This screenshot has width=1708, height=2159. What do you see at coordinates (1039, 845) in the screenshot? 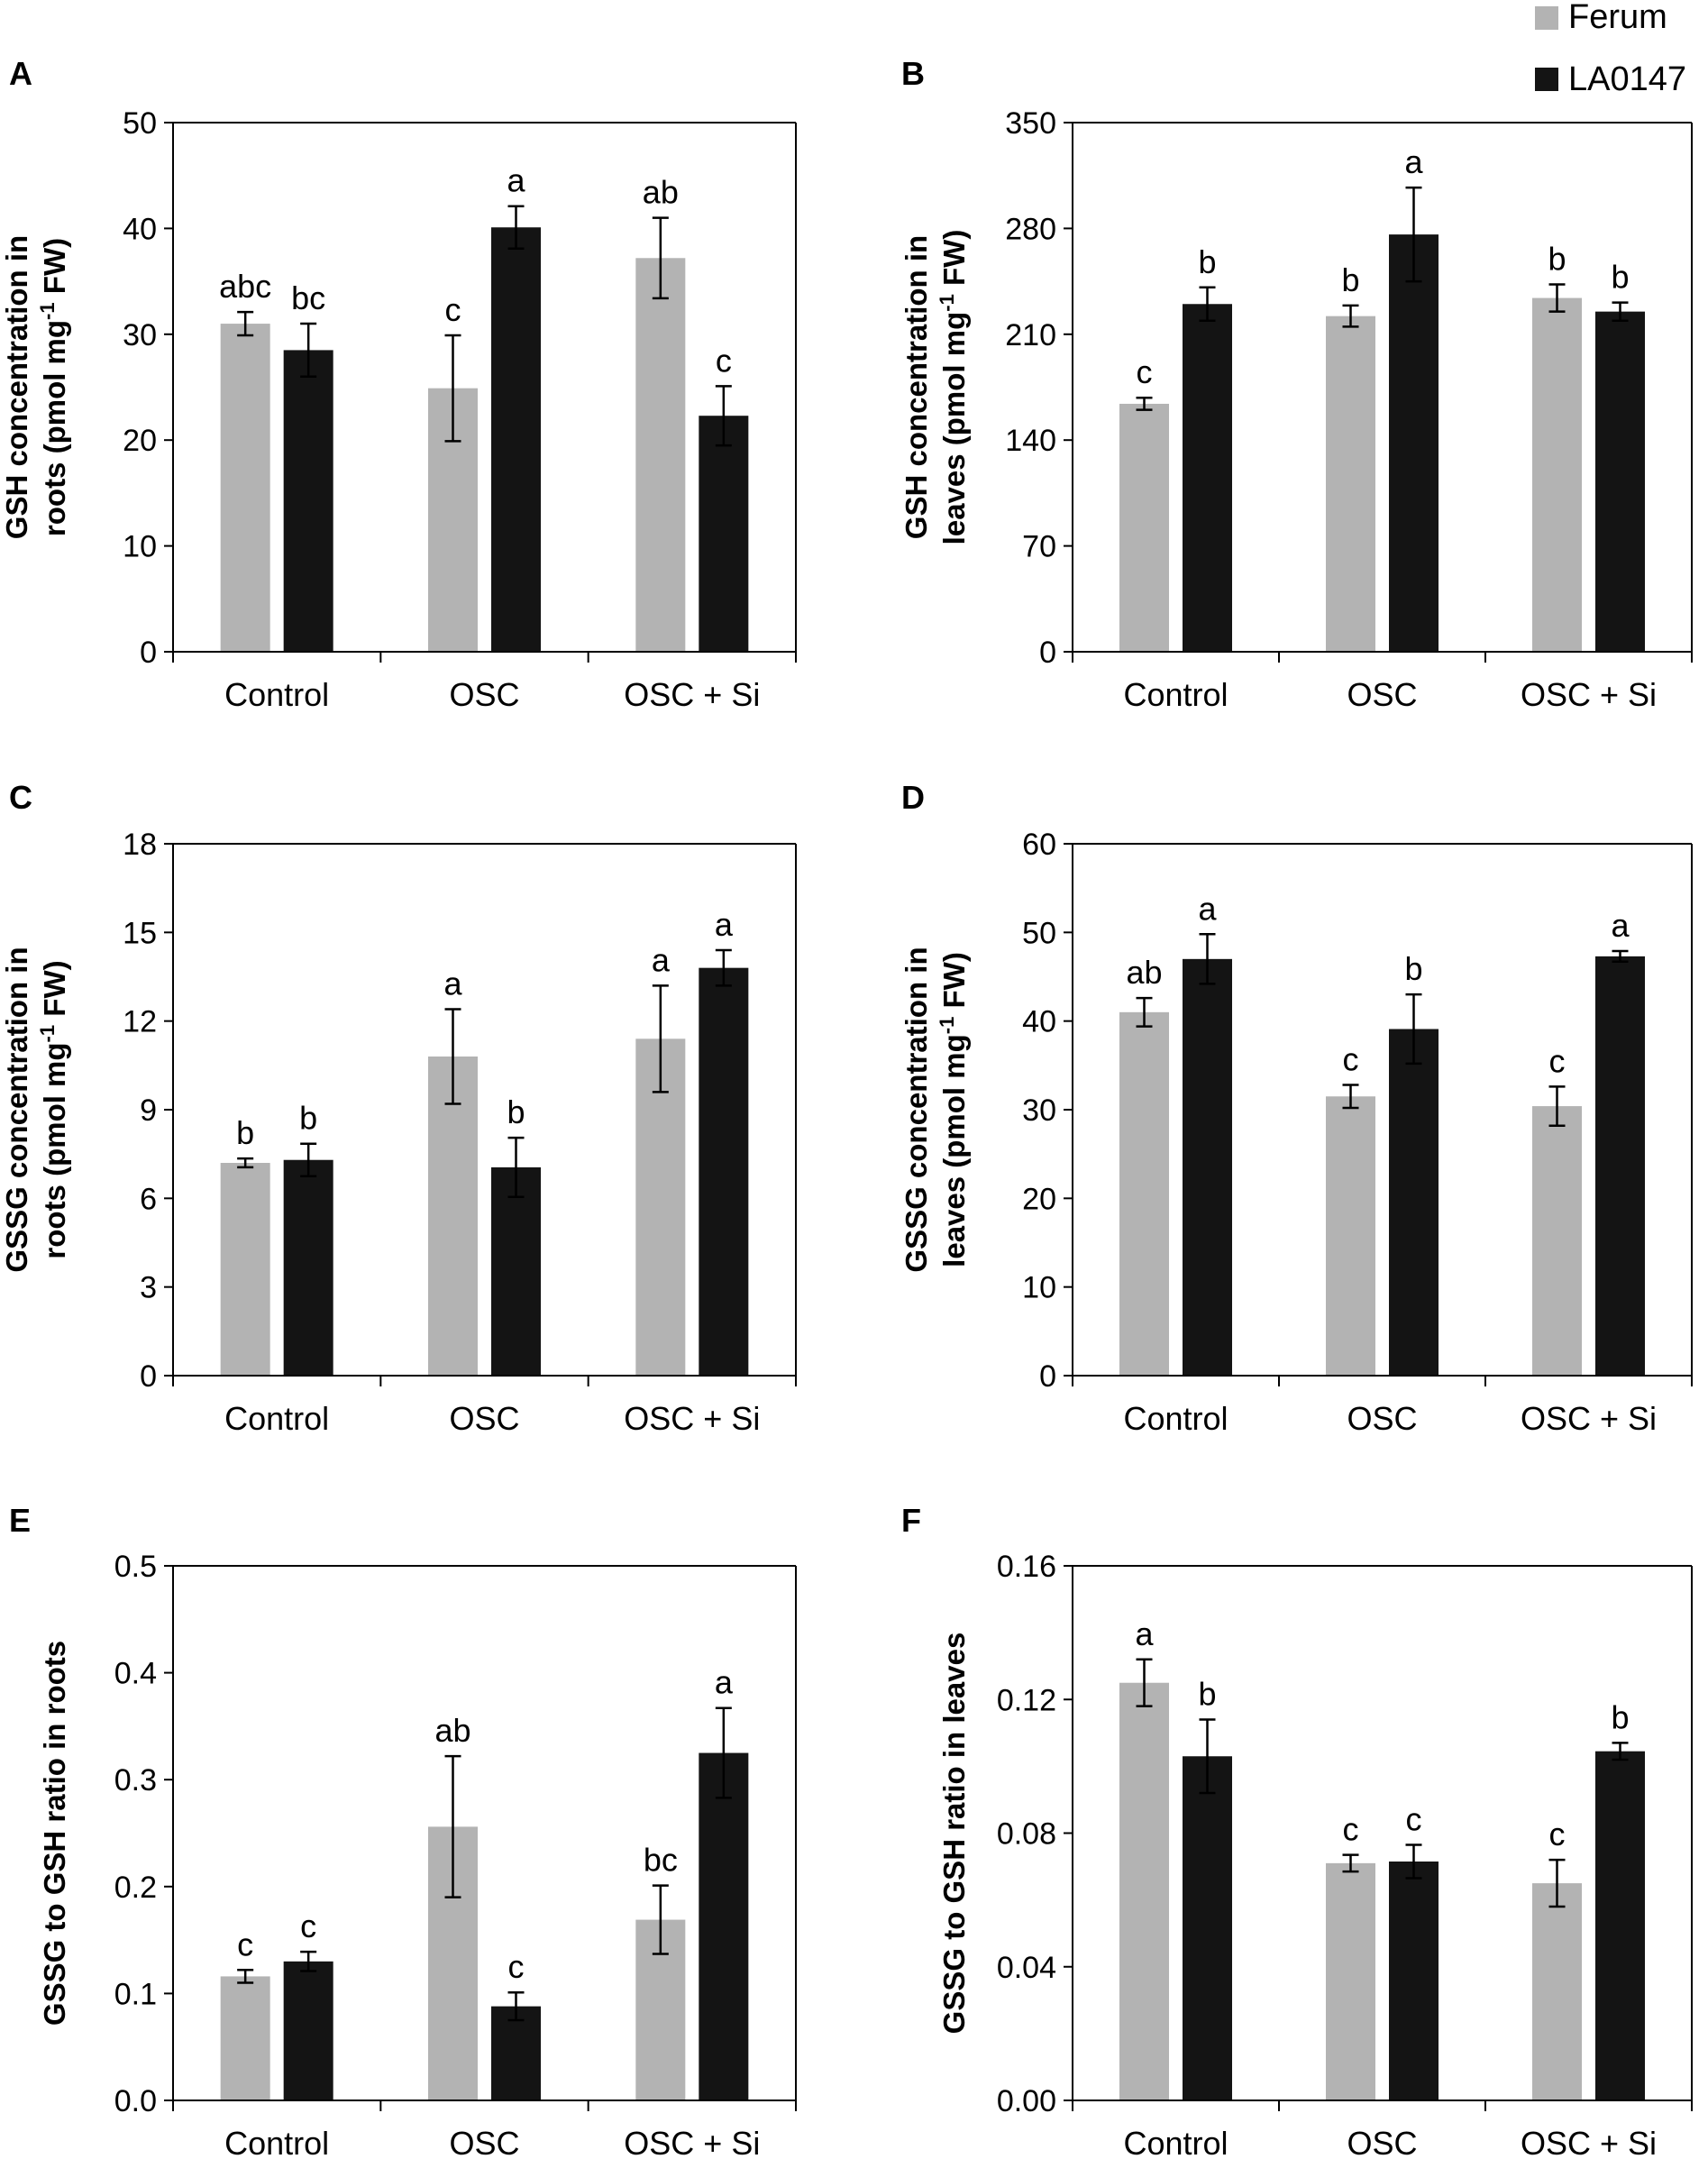
I see `y-tick-label-d-6: 60` at bounding box center [1039, 845].